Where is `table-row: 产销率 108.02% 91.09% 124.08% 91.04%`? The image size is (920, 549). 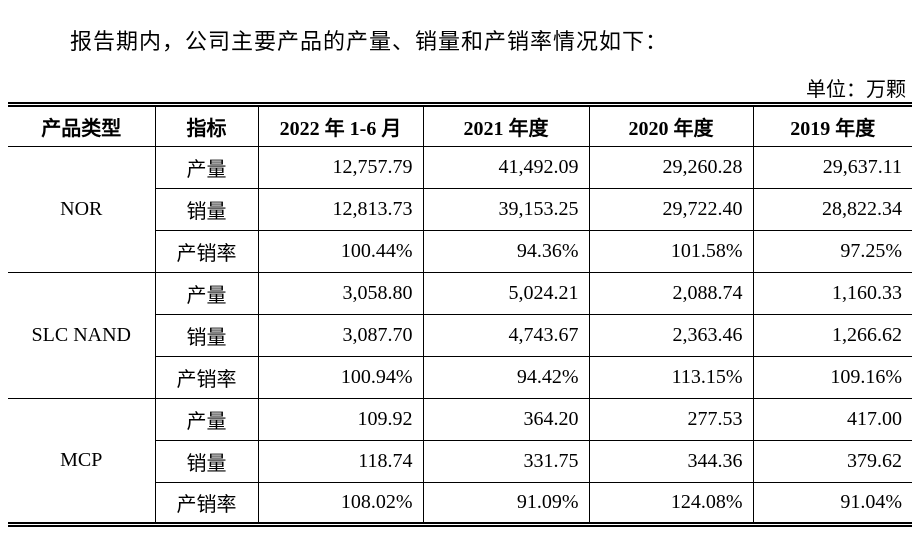 table-row: 产销率 108.02% 91.09% 124.08% 91.04% is located at coordinates (460, 503).